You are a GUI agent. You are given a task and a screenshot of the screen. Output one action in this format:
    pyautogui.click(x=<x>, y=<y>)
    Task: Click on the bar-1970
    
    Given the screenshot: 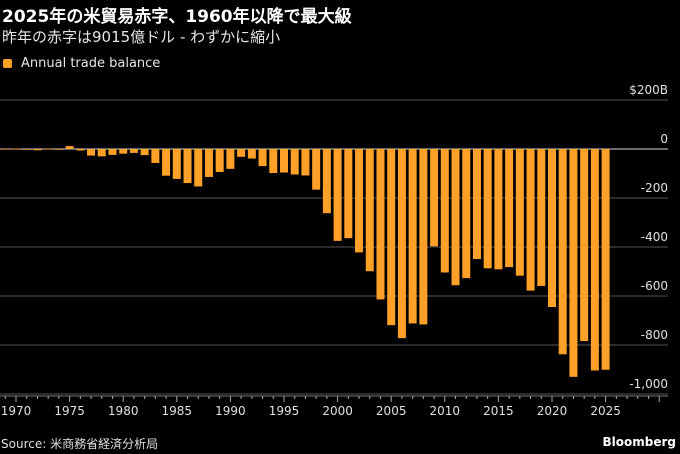 What is the action you would take?
    pyautogui.click(x=16, y=149)
    